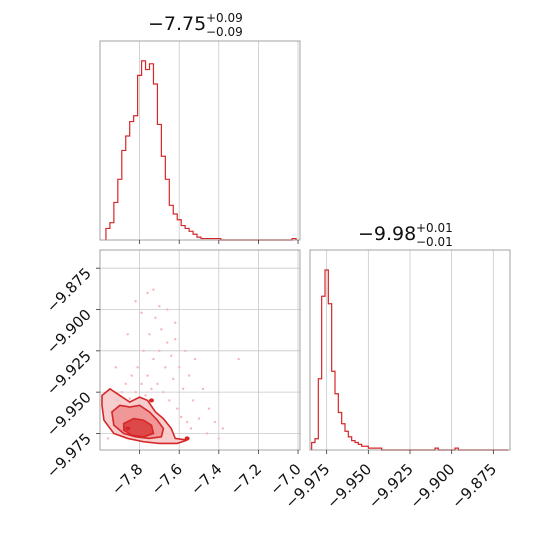 The height and width of the screenshot is (550, 550). I want to click on x-tick-label: −7.2, so click(246, 479).